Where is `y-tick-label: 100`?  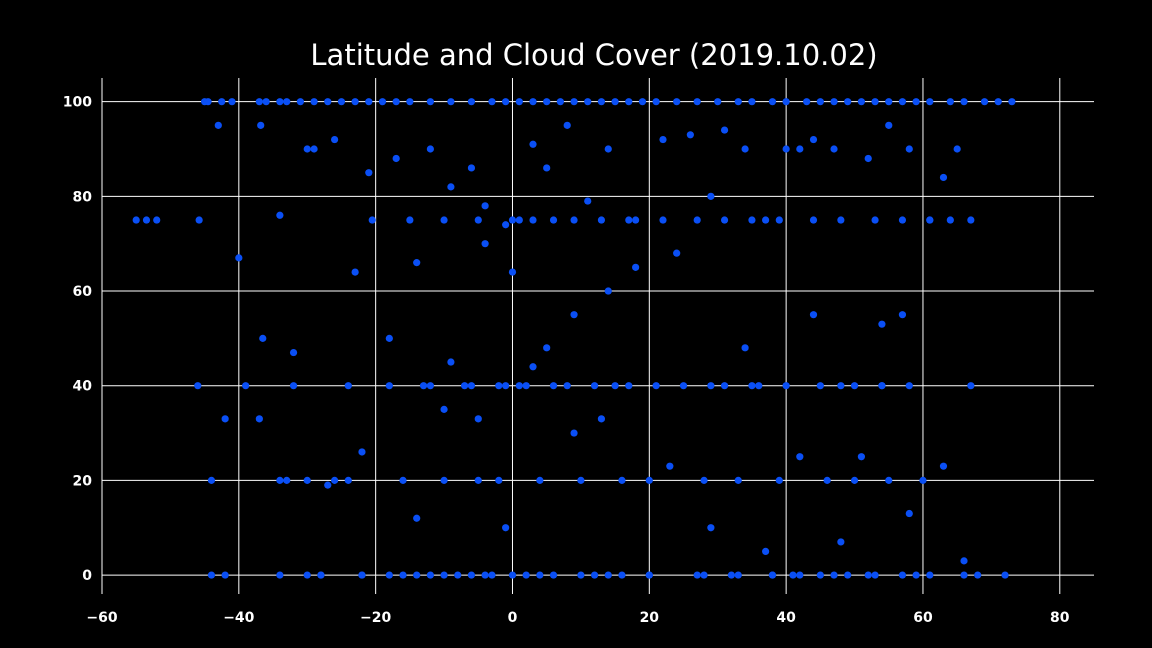 y-tick-label: 100 is located at coordinates (77, 103).